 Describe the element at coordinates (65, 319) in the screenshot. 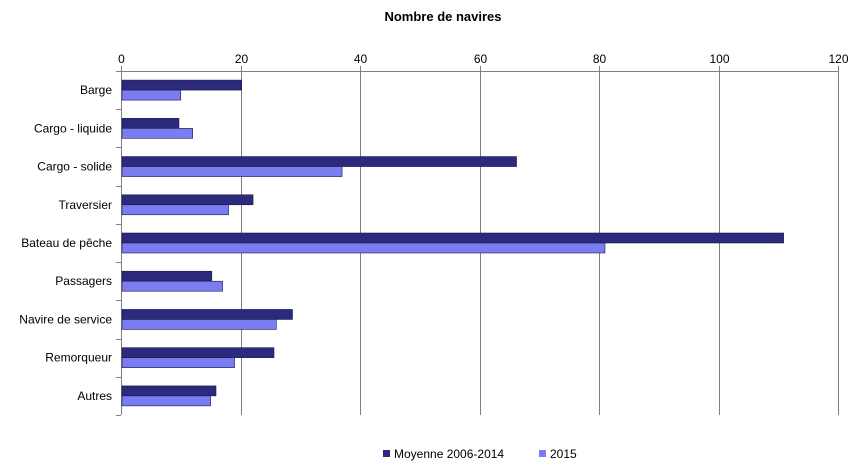

I see `category-label: Navire de service` at that location.